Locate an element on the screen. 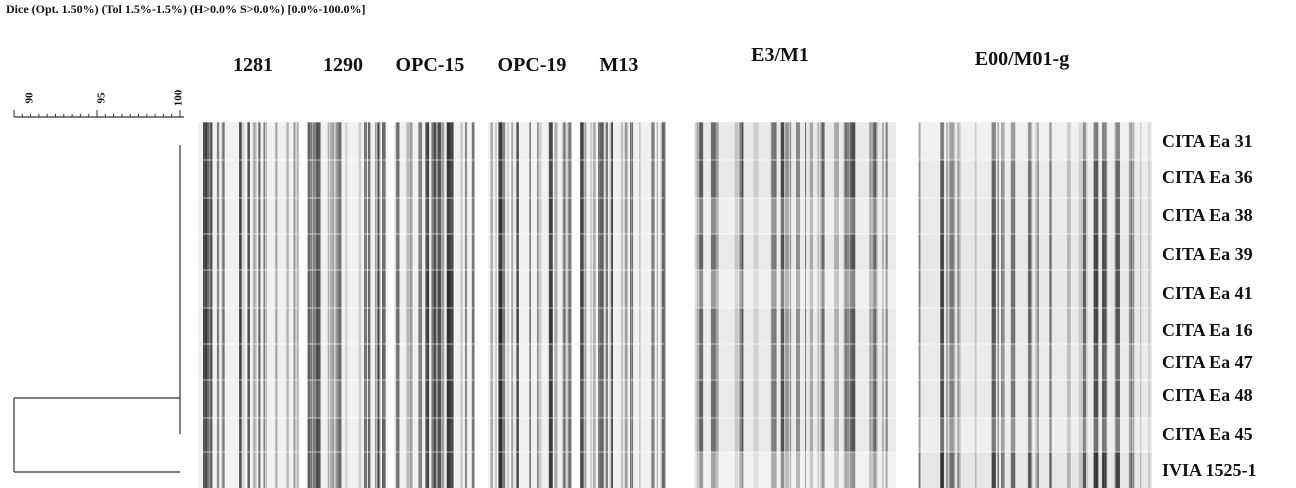  sample-label-10: IVIA 1525-1 is located at coordinates (1209, 470).